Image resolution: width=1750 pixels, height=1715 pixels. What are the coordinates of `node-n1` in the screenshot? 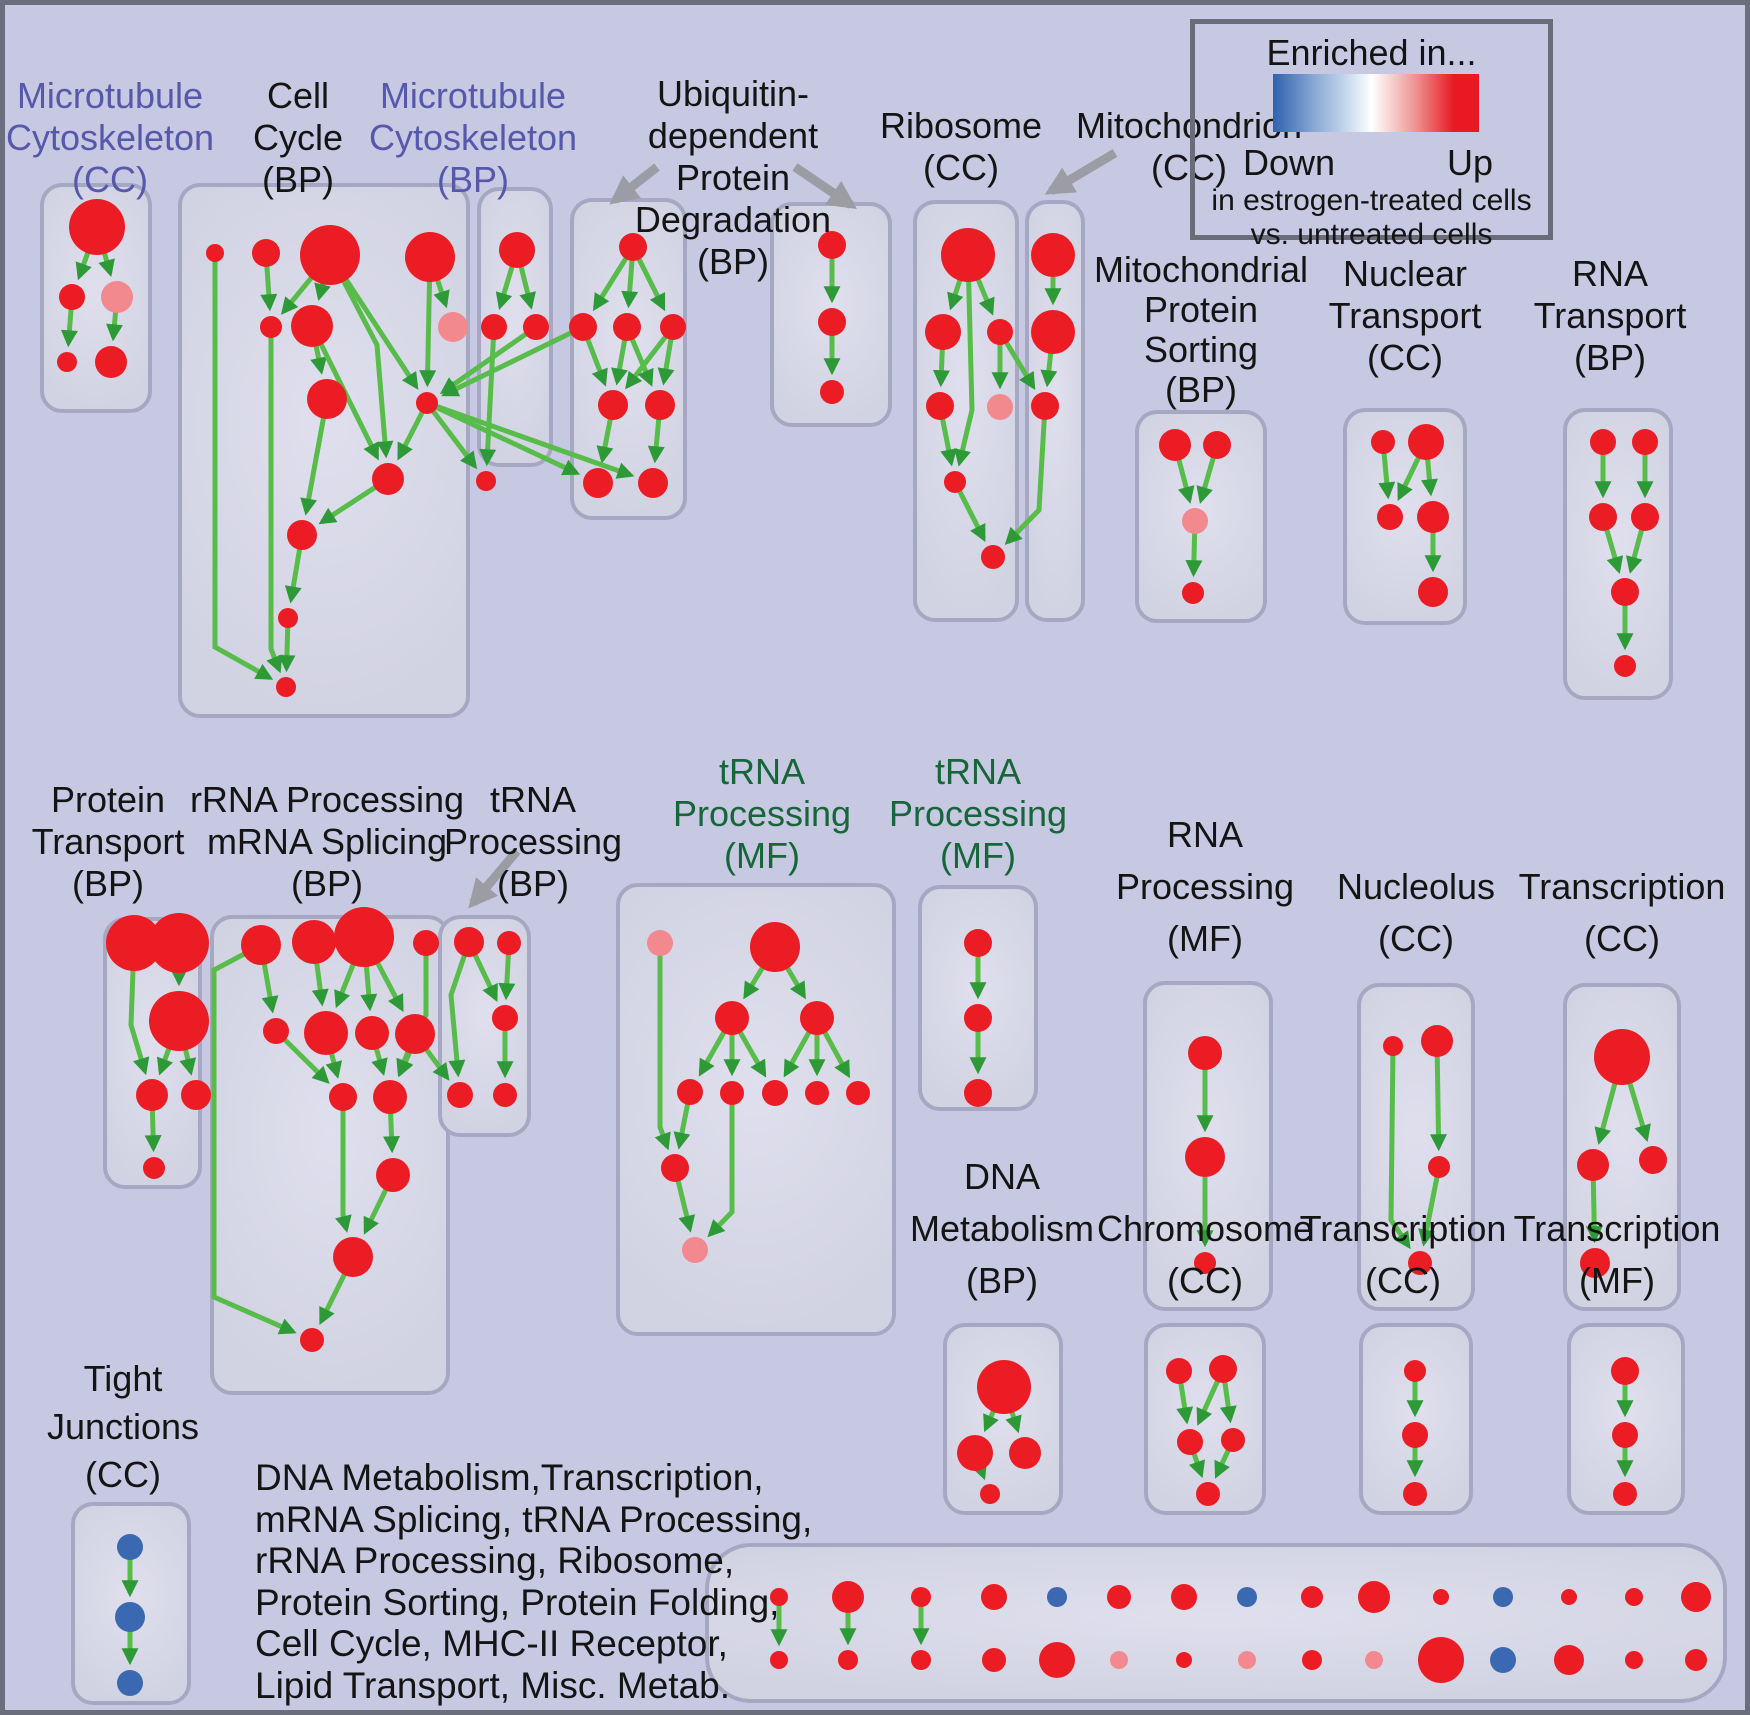 It's located at (775, 947).